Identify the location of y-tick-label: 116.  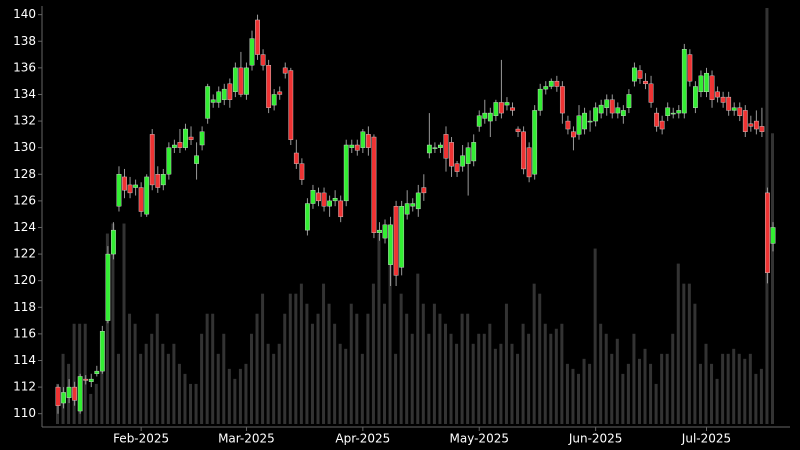
(24, 333).